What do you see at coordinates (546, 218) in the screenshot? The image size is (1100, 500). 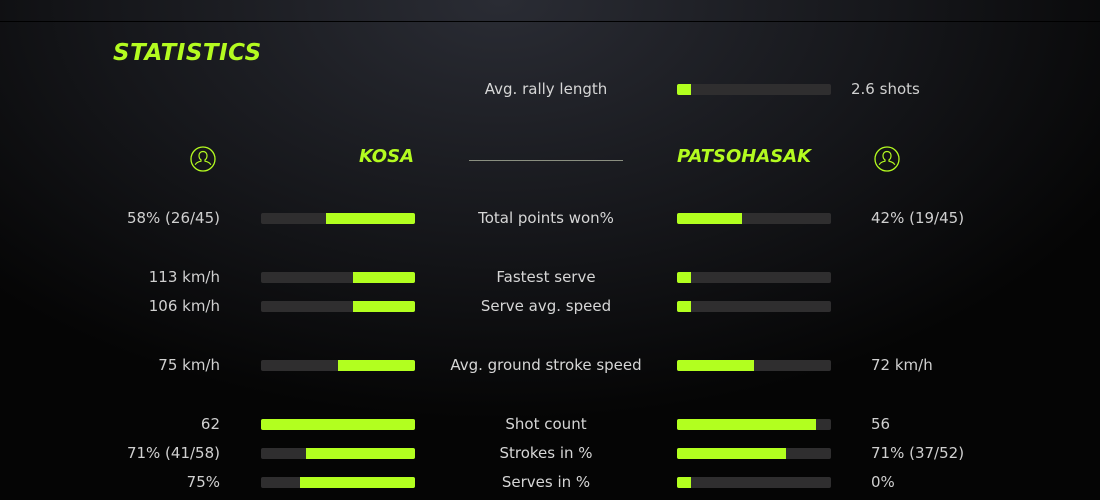 I see `stat-label: Total points won%` at bounding box center [546, 218].